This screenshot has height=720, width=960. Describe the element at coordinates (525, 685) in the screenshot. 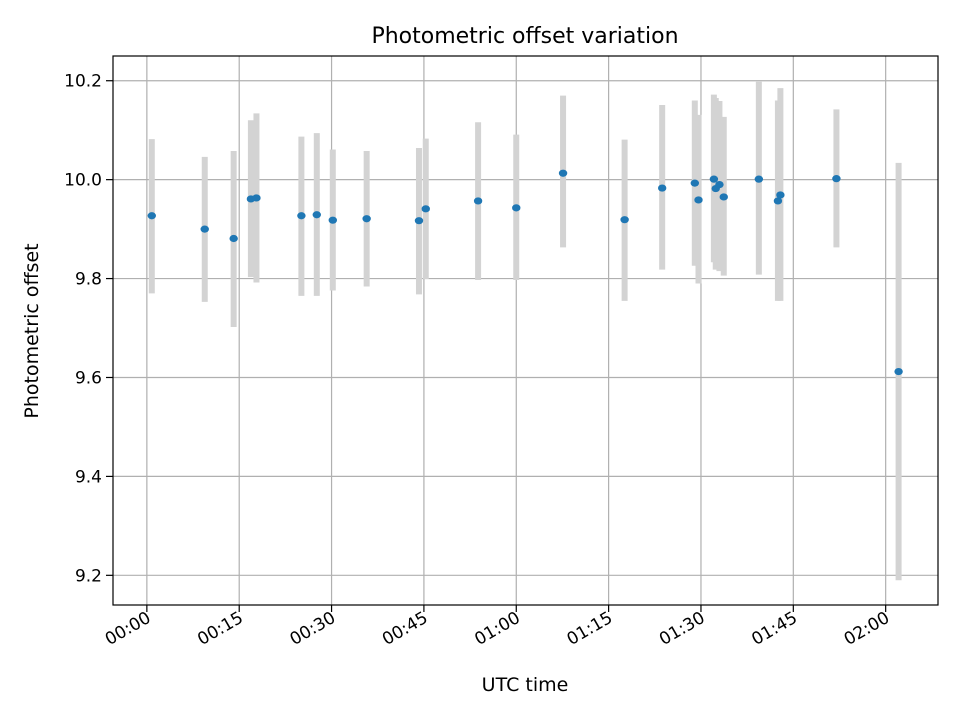

I see `x-axis-label: UTC time` at that location.